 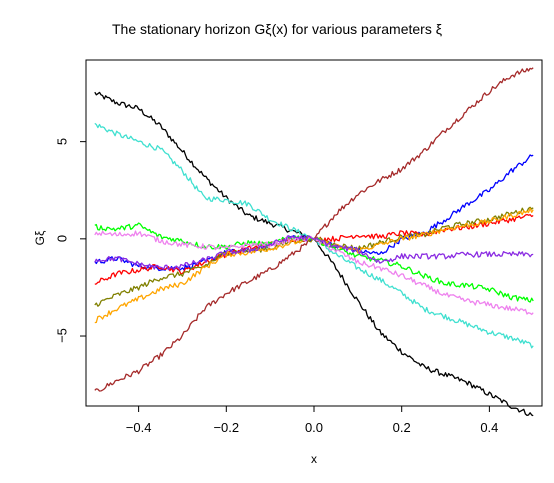 I want to click on y-tick-label: −5, so click(x=62, y=335).